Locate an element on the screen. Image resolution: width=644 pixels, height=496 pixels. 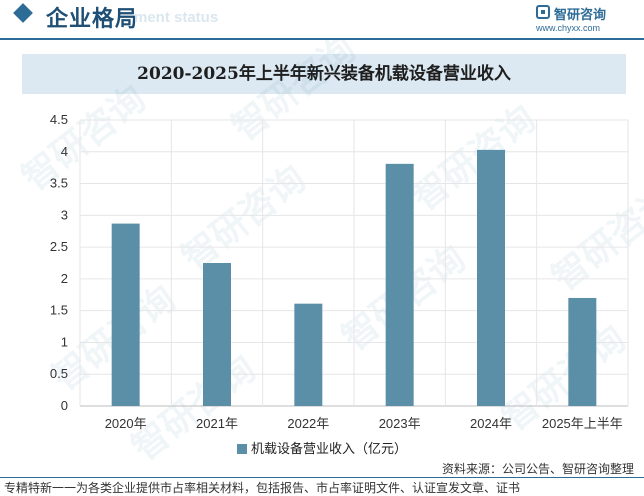
y-tick-label: 3 is located at coordinates (64, 214).